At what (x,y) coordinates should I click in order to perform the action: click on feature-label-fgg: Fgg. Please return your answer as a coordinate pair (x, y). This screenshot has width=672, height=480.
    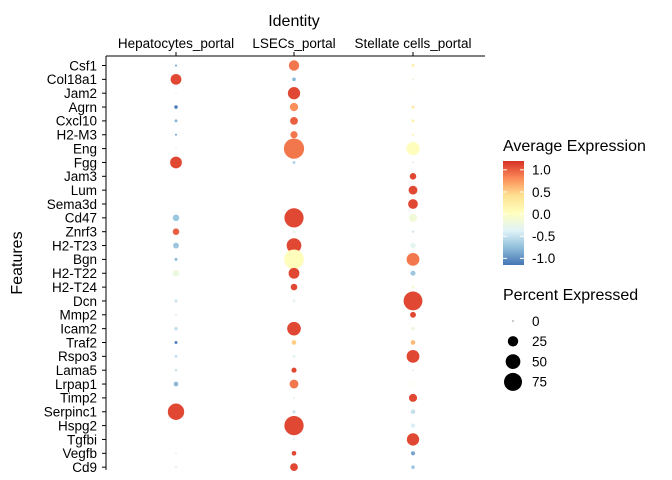
    Looking at the image, I should click on (85, 162).